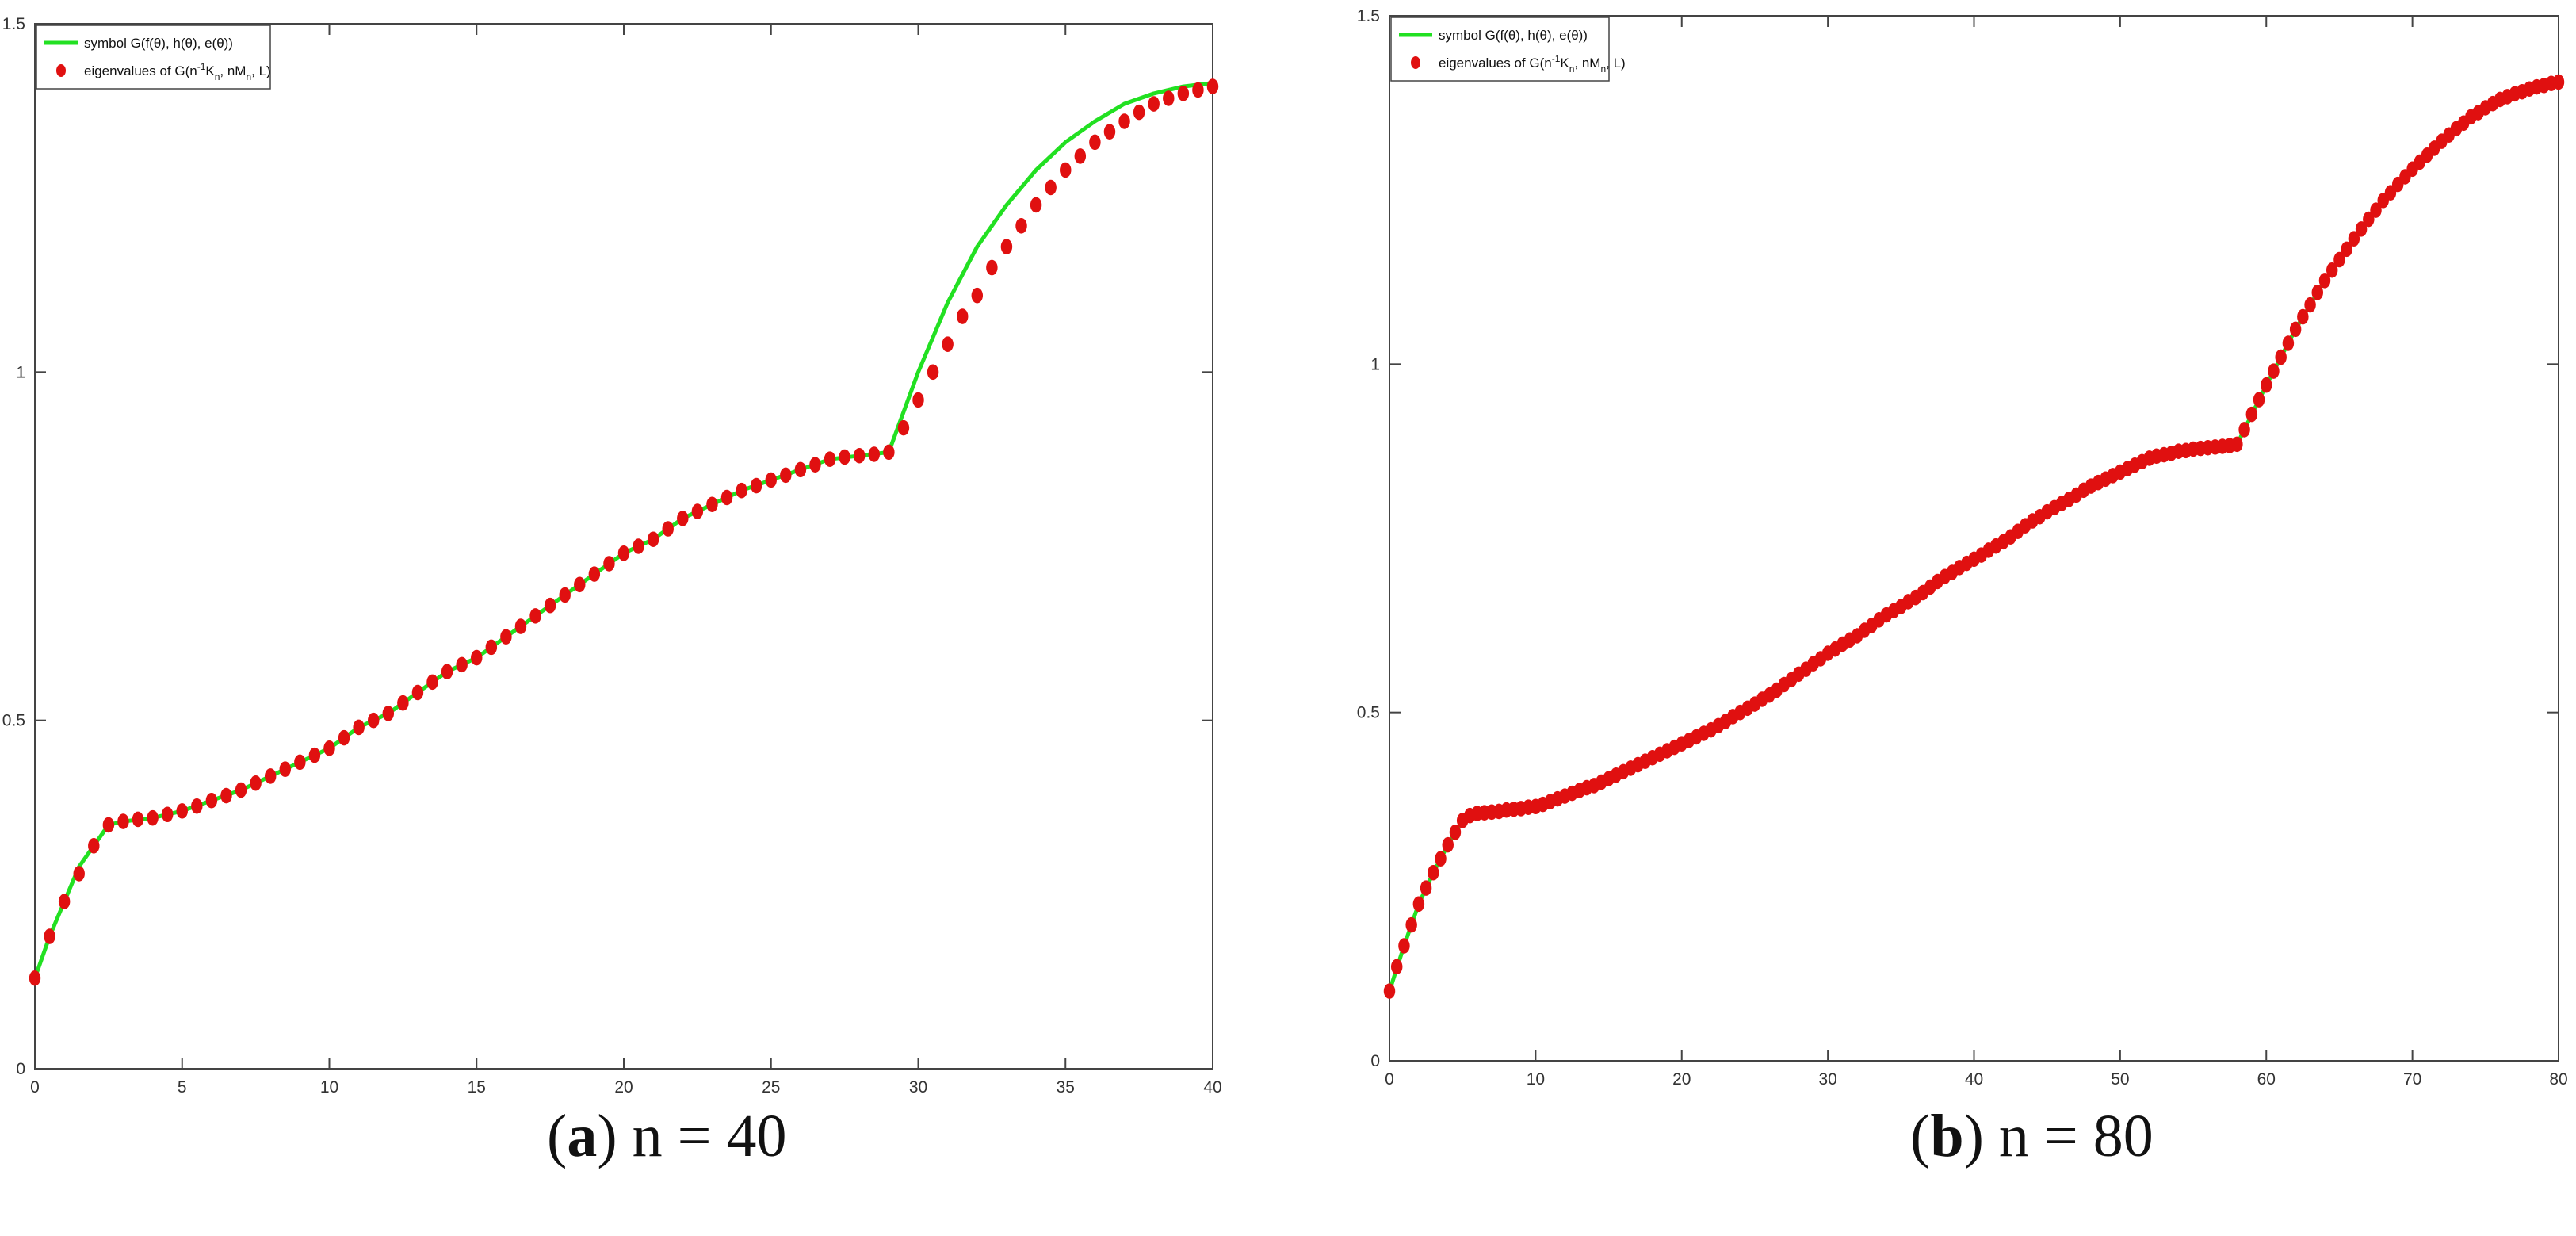 The width and height of the screenshot is (2576, 1236). I want to click on x-tick-label-a: 20, so click(623, 1087).